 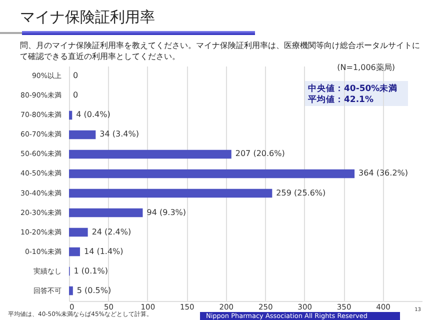 What do you see at coordinates (93, 115) in the screenshot?
I see `data-label: 4 (0.4%)` at bounding box center [93, 115].